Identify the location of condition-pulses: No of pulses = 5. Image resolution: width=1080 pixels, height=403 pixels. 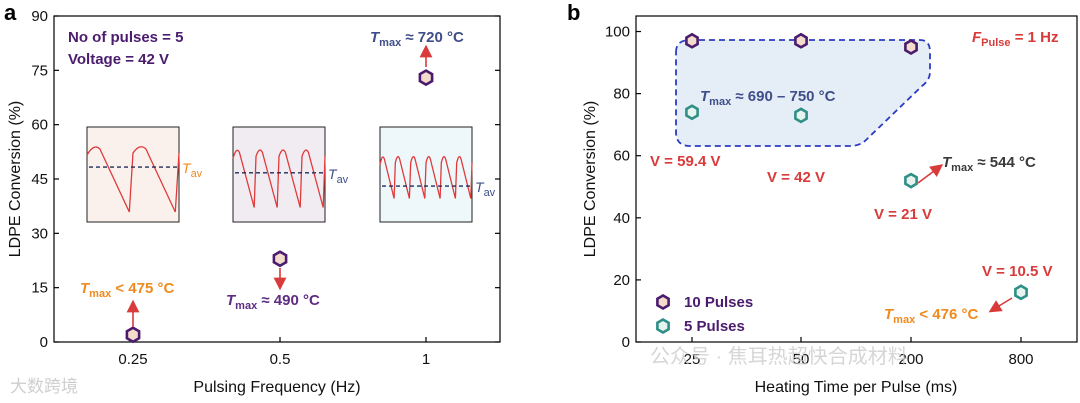
(125, 37).